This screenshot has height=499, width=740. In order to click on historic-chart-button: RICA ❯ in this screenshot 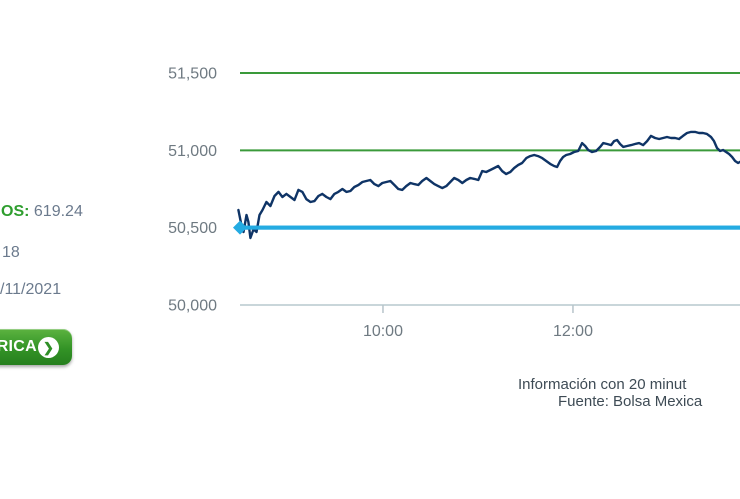, I will do `click(36, 347)`.